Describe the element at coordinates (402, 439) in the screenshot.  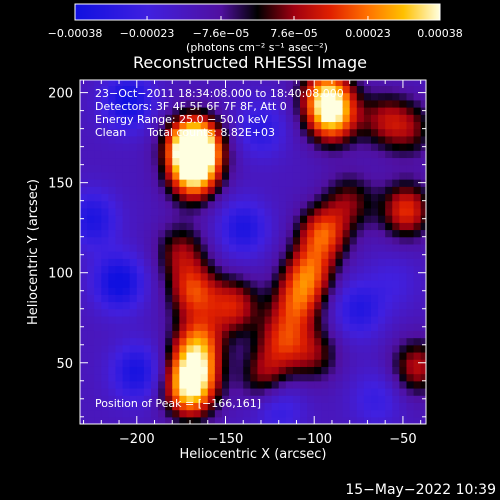
I see `x-tick-label: −50` at that location.